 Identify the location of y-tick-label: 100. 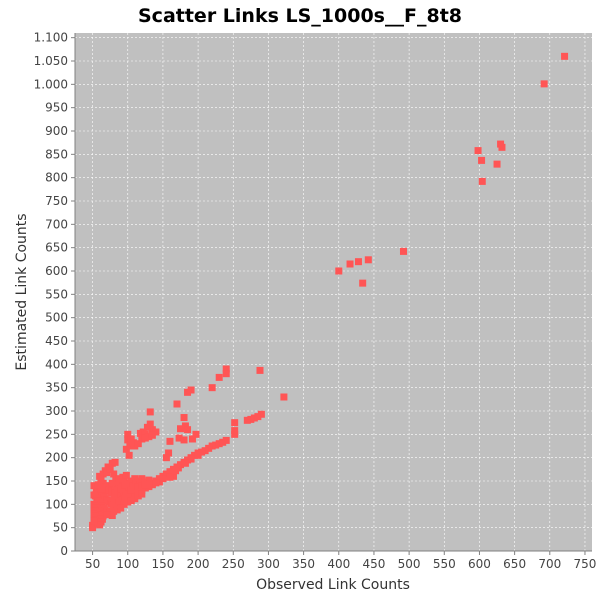
(56, 504).